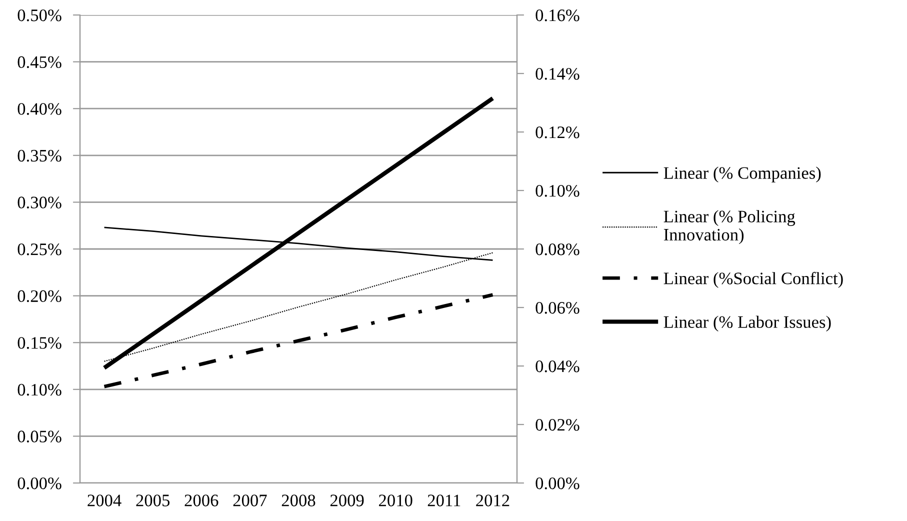 The width and height of the screenshot is (907, 521). What do you see at coordinates (105, 500) in the screenshot?
I see `x-tick-label: 2004` at bounding box center [105, 500].